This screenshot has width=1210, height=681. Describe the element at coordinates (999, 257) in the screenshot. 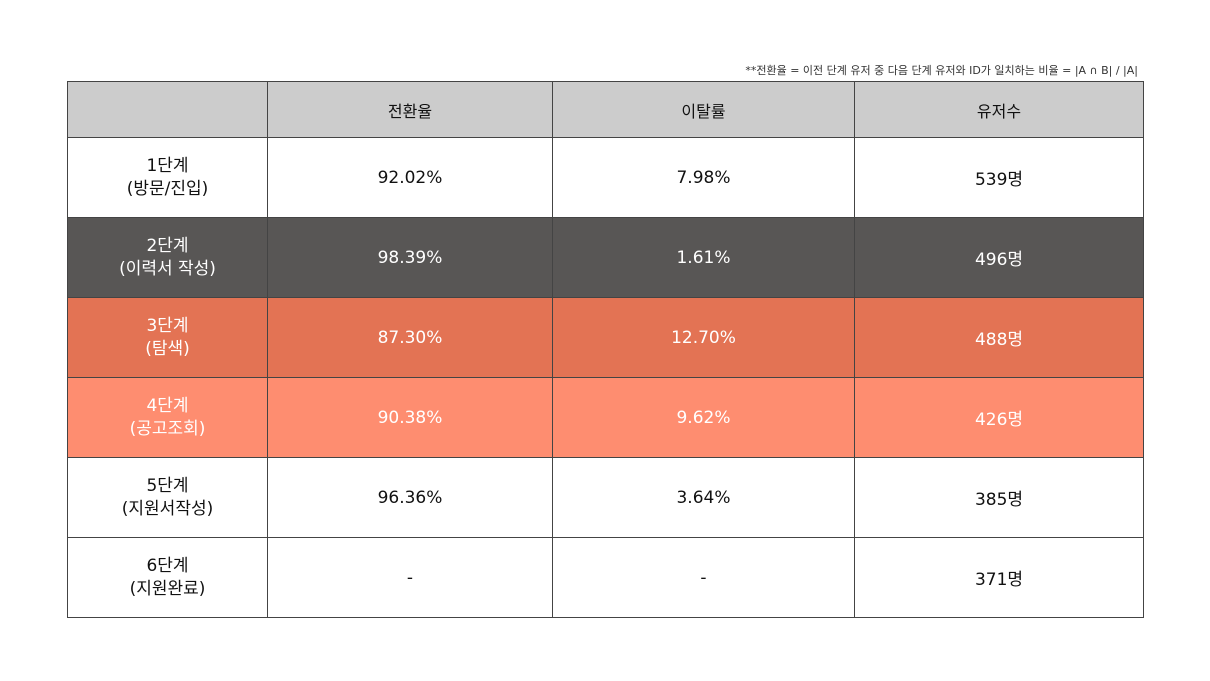

I see `user-count-cell: 496명` at that location.